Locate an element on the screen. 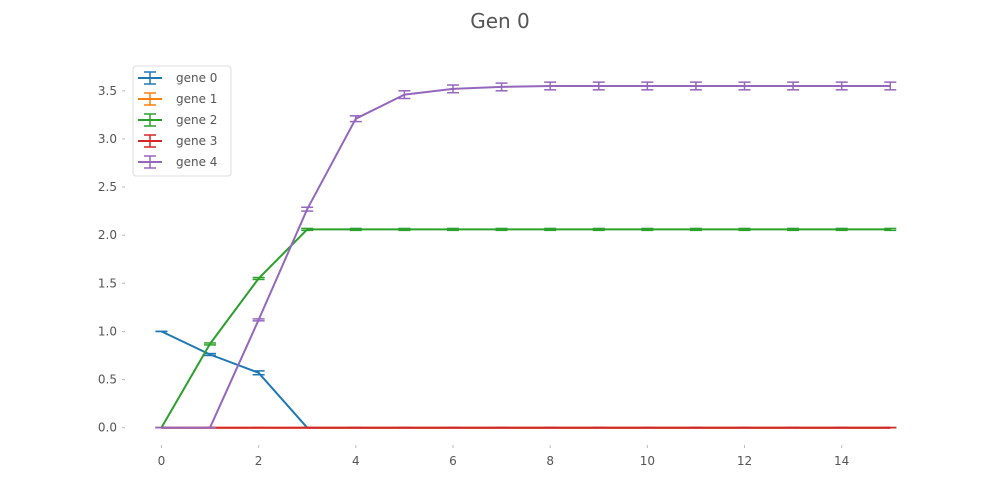  legend-label: gene 4 is located at coordinates (196, 162).